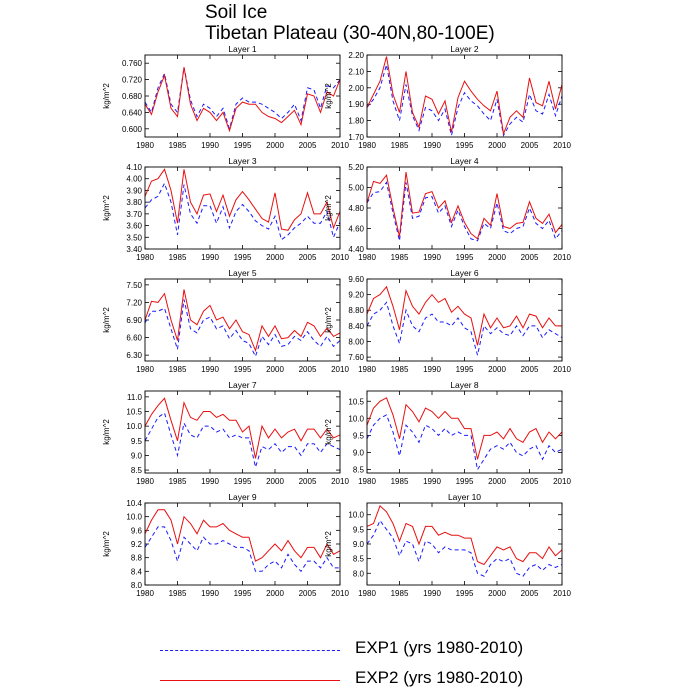  Describe the element at coordinates (562, 481) in the screenshot. I see `panel-8-xtick-label: 2010` at that location.